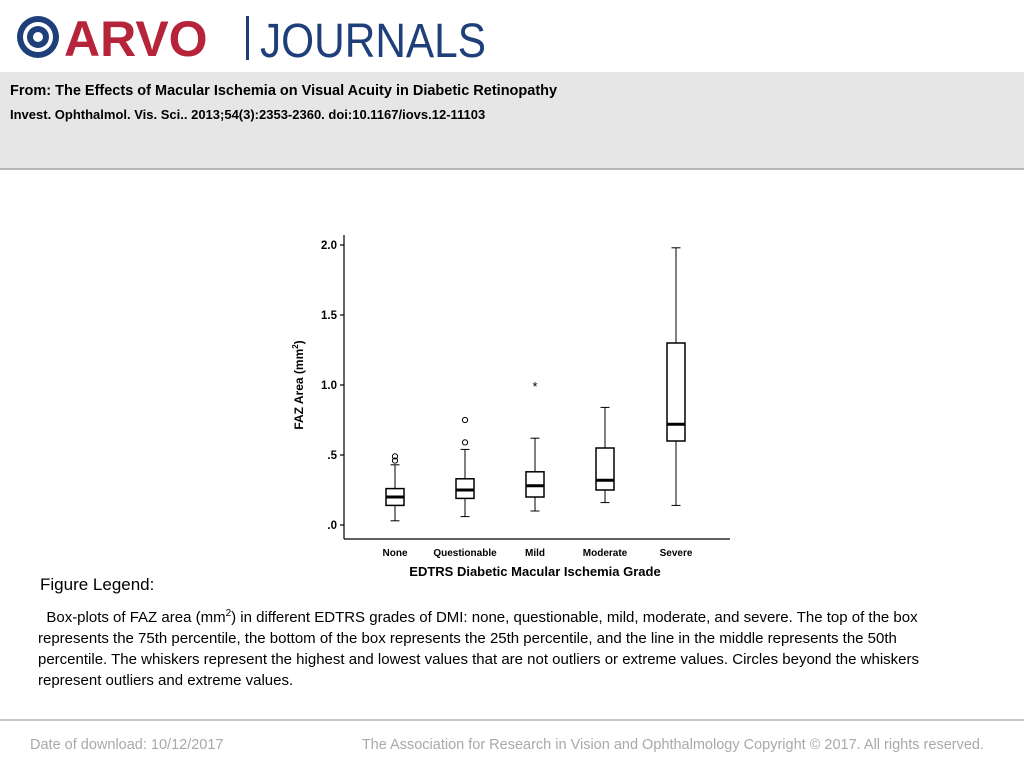 The height and width of the screenshot is (768, 1024). Describe the element at coordinates (465, 467) in the screenshot. I see `box-questionable` at that location.